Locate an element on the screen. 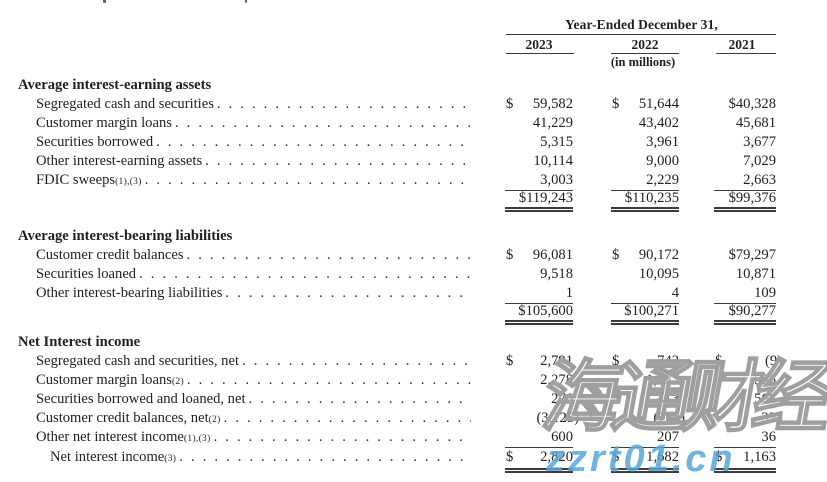 The width and height of the screenshot is (827, 482). cell-value-2022: 90,172 is located at coordinates (658, 255).